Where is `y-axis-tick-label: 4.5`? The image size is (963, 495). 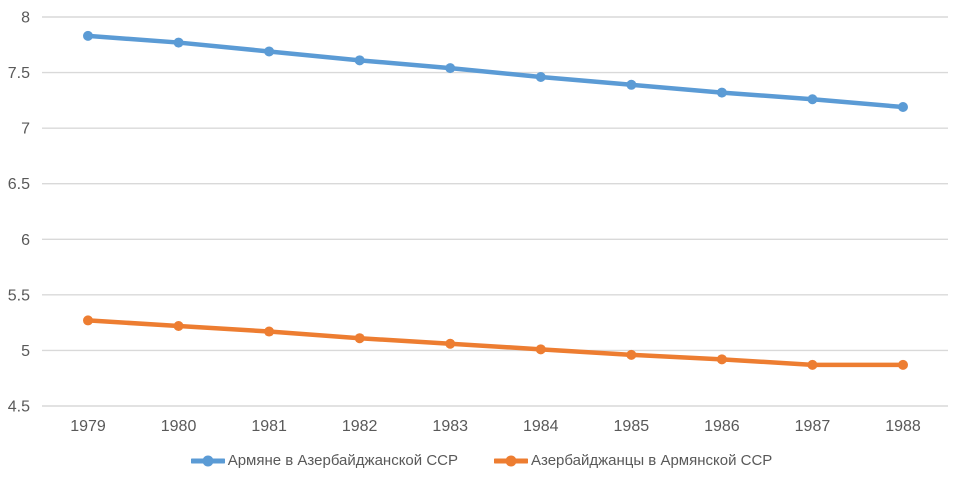 y-axis-tick-label: 4.5 is located at coordinates (19, 407).